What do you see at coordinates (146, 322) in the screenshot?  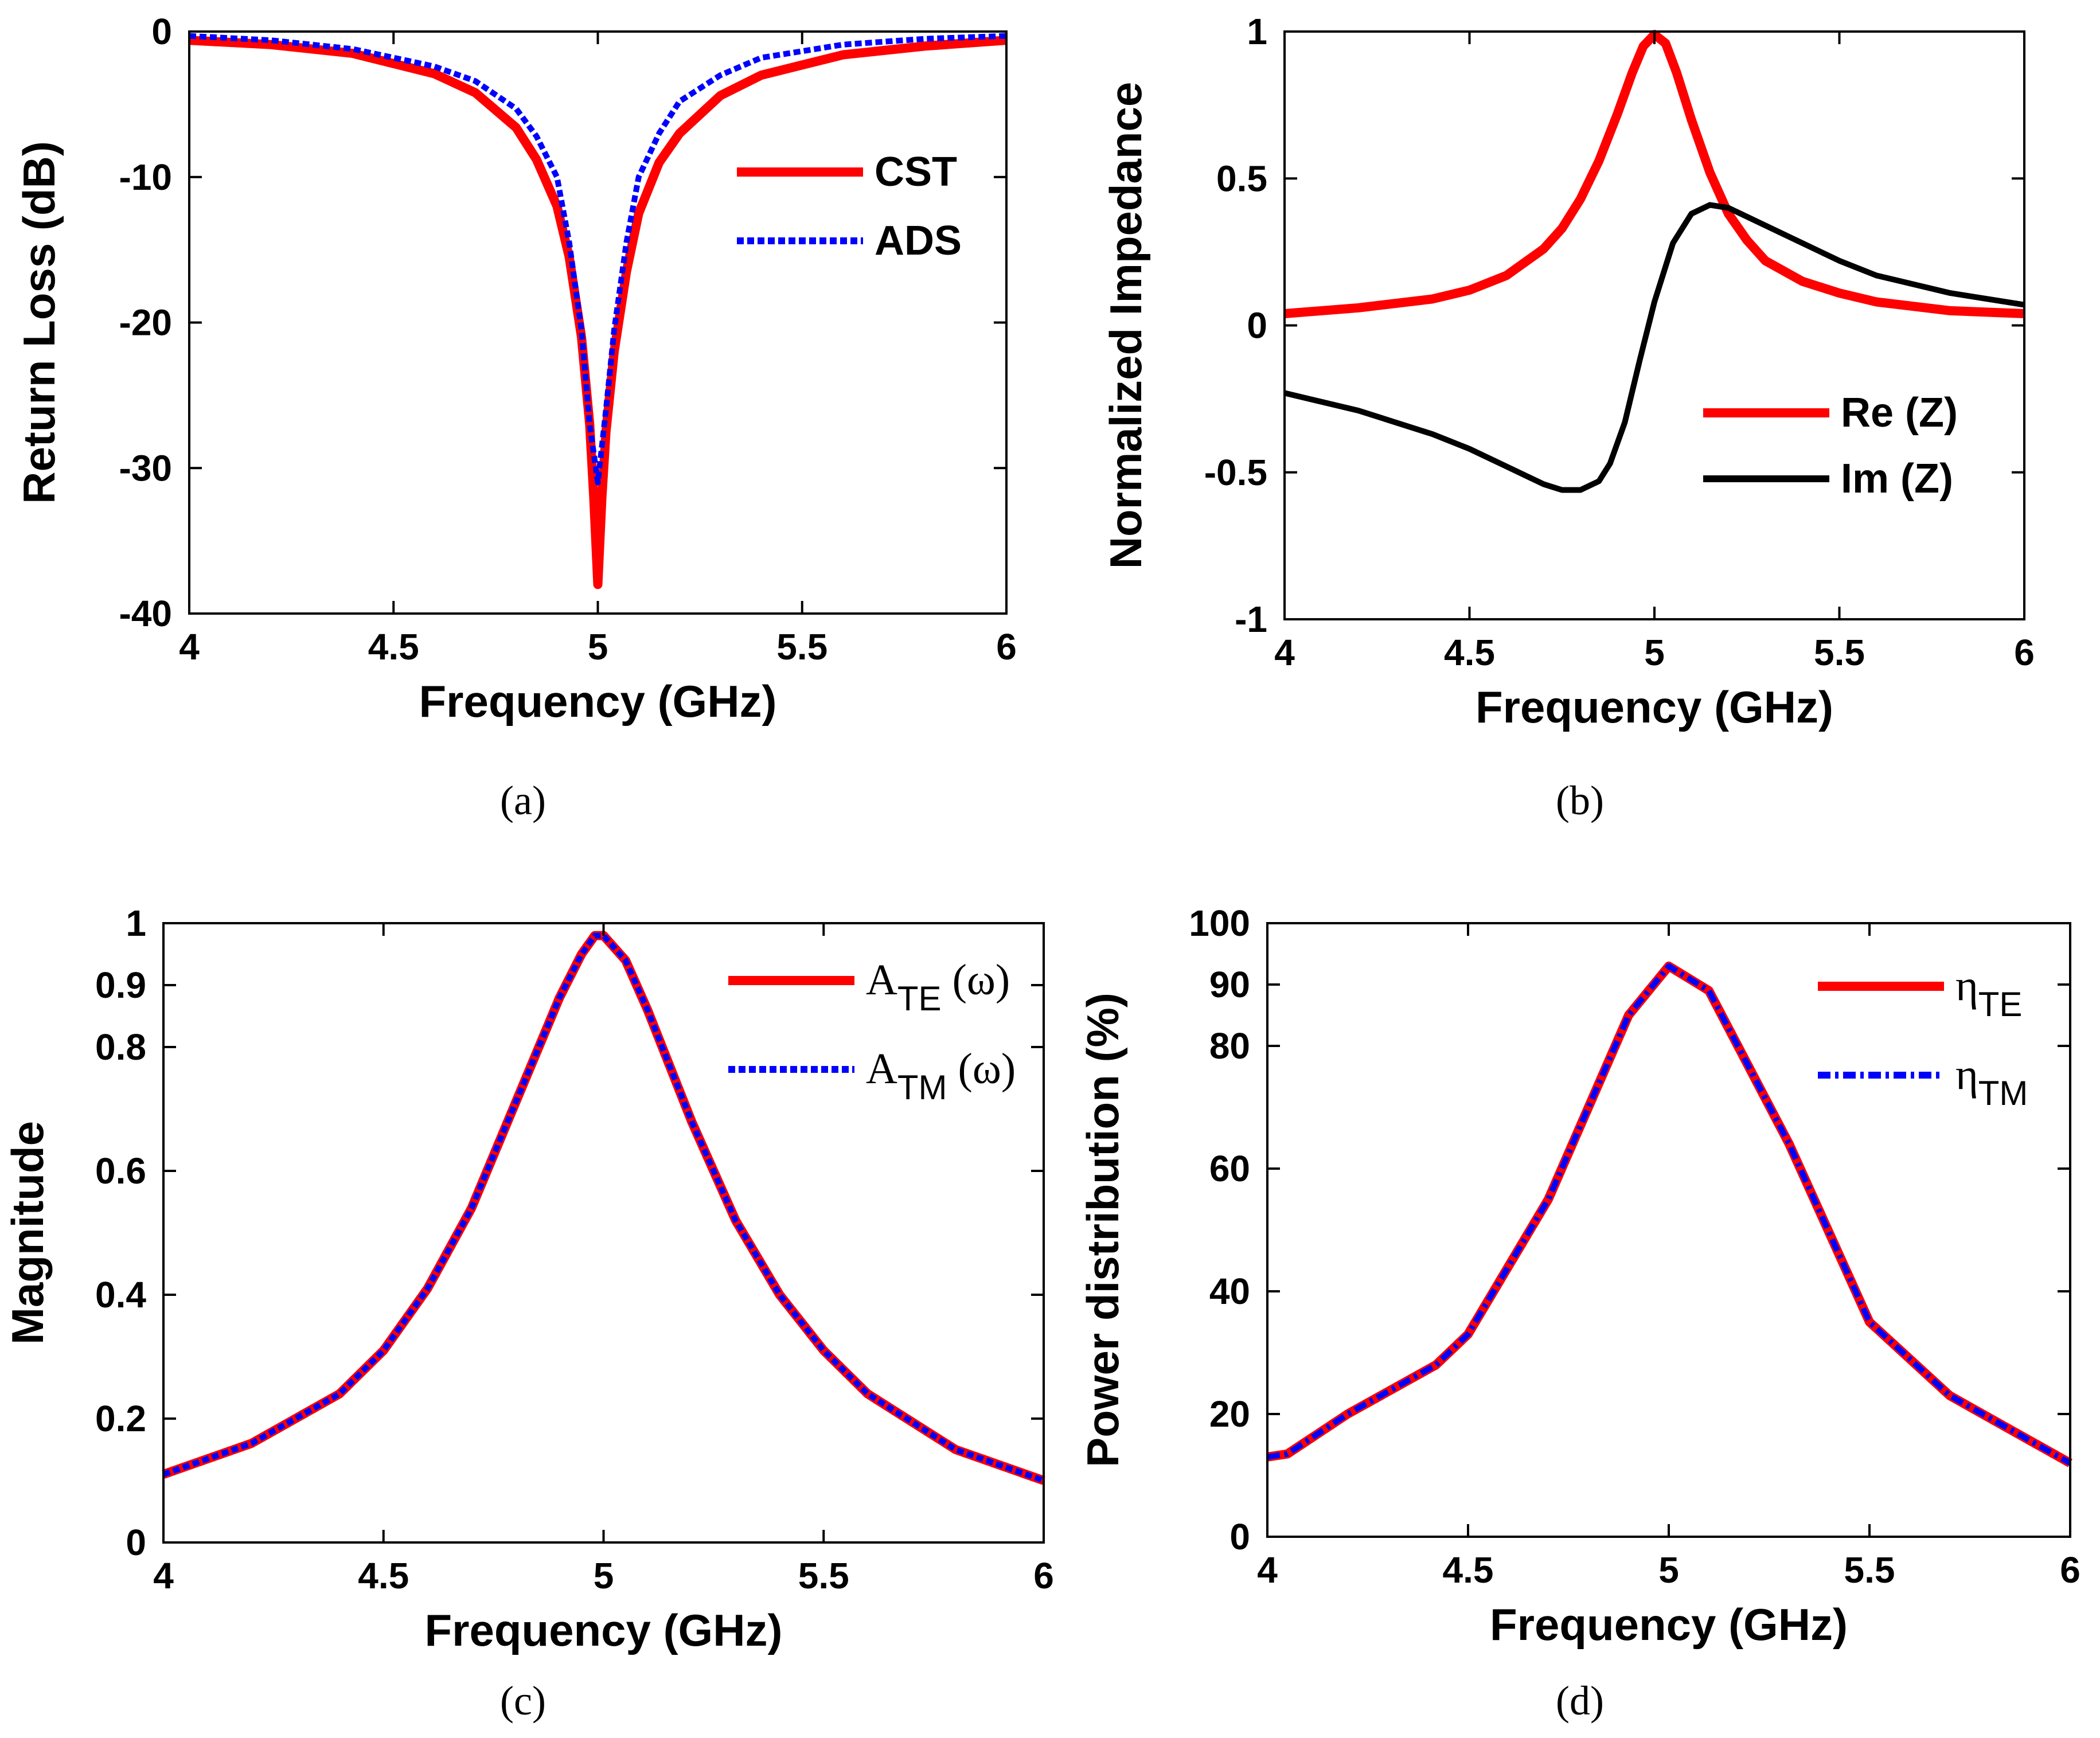 I see `y-tick-label: -20` at bounding box center [146, 322].